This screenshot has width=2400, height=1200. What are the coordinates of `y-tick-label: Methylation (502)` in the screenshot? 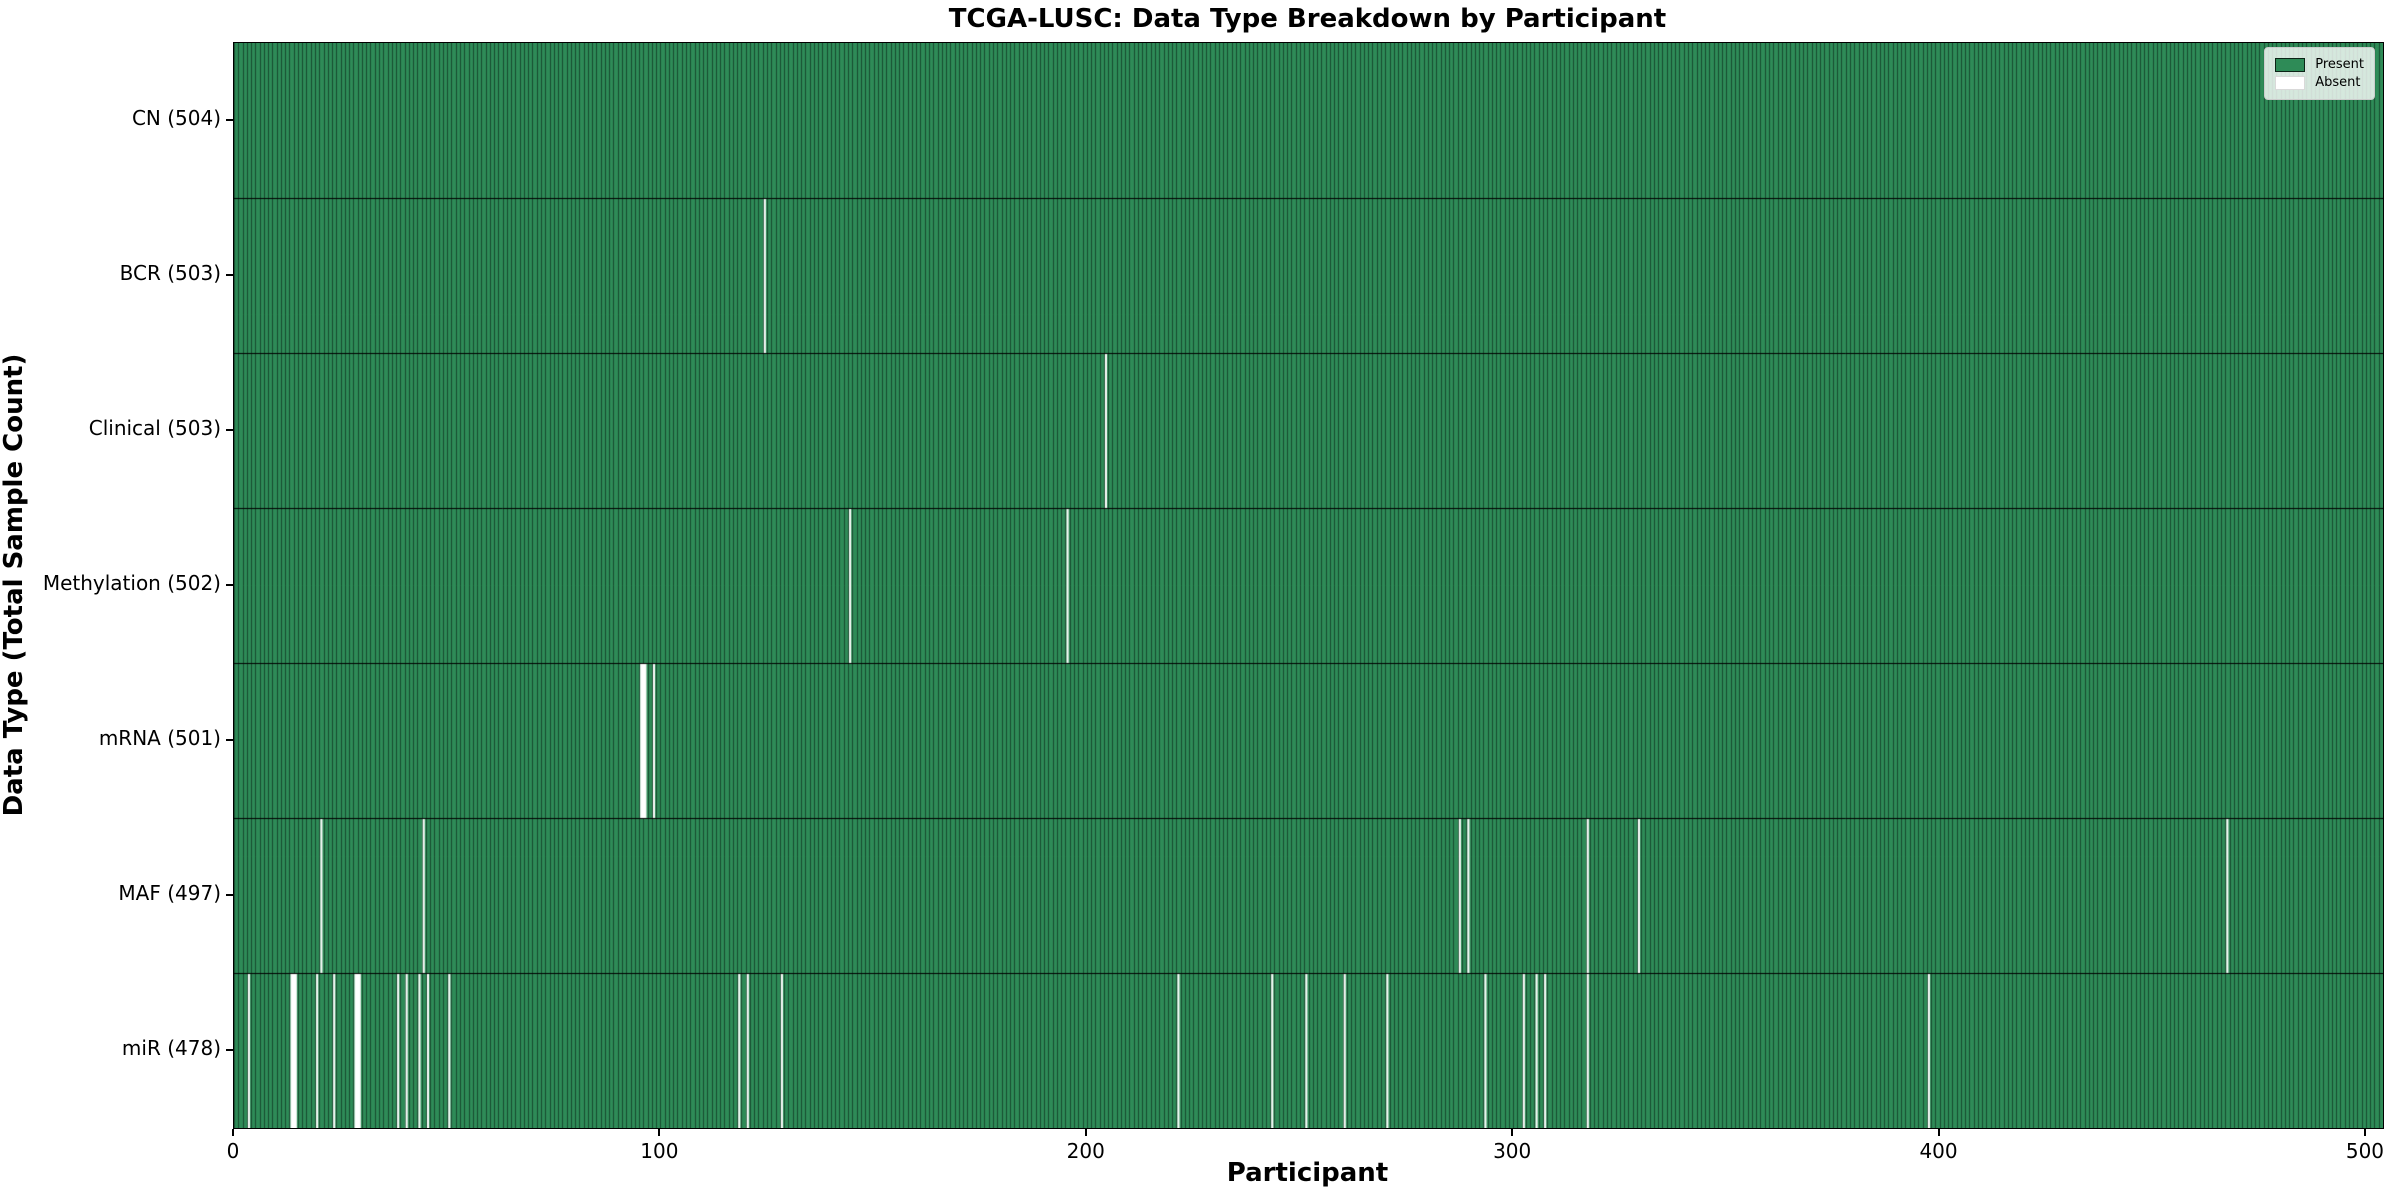 It's located at (131, 582).